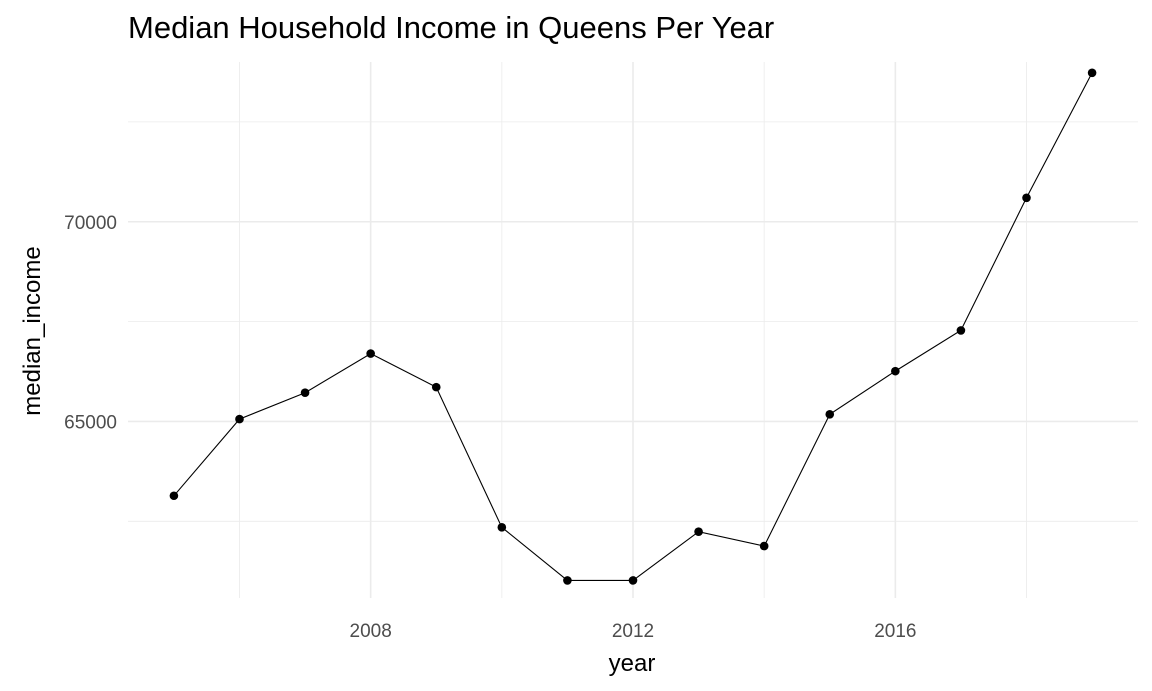  I want to click on x-axis-tick-labels: 2008 2012 2016, so click(633, 631).